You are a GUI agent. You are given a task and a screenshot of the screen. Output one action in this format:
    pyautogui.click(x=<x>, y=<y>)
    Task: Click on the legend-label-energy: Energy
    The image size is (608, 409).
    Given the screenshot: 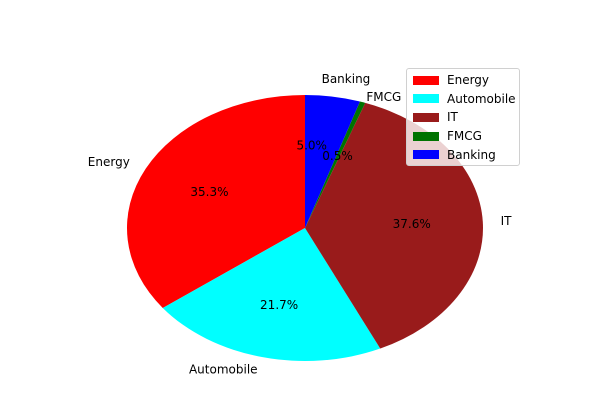 What is the action you would take?
    pyautogui.click(x=468, y=80)
    